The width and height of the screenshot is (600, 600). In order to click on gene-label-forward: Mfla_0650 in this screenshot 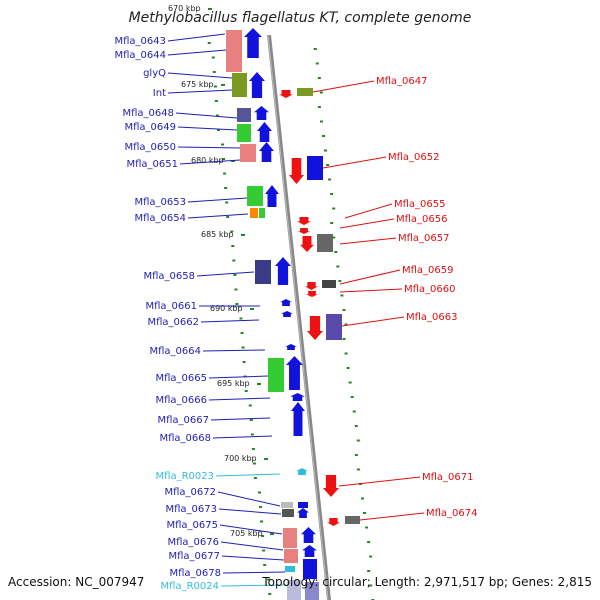, I will do `click(150, 147)`.